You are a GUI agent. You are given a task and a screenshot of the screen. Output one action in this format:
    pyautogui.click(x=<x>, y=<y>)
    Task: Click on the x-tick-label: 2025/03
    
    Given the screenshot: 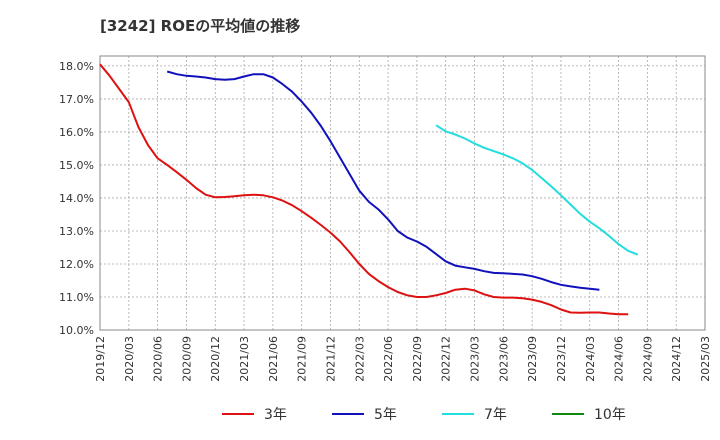 What is the action you would take?
    pyautogui.click(x=705, y=359)
    